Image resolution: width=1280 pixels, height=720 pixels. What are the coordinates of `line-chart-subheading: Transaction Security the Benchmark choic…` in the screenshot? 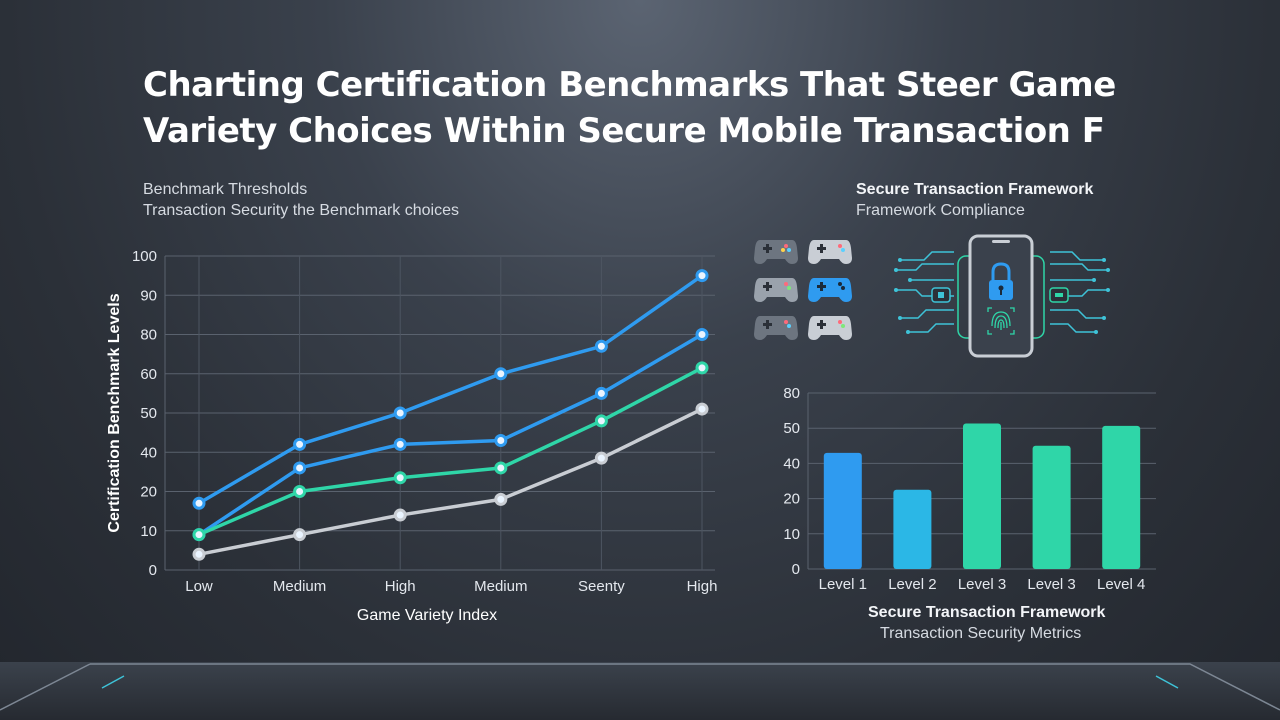 It's located at (301, 210).